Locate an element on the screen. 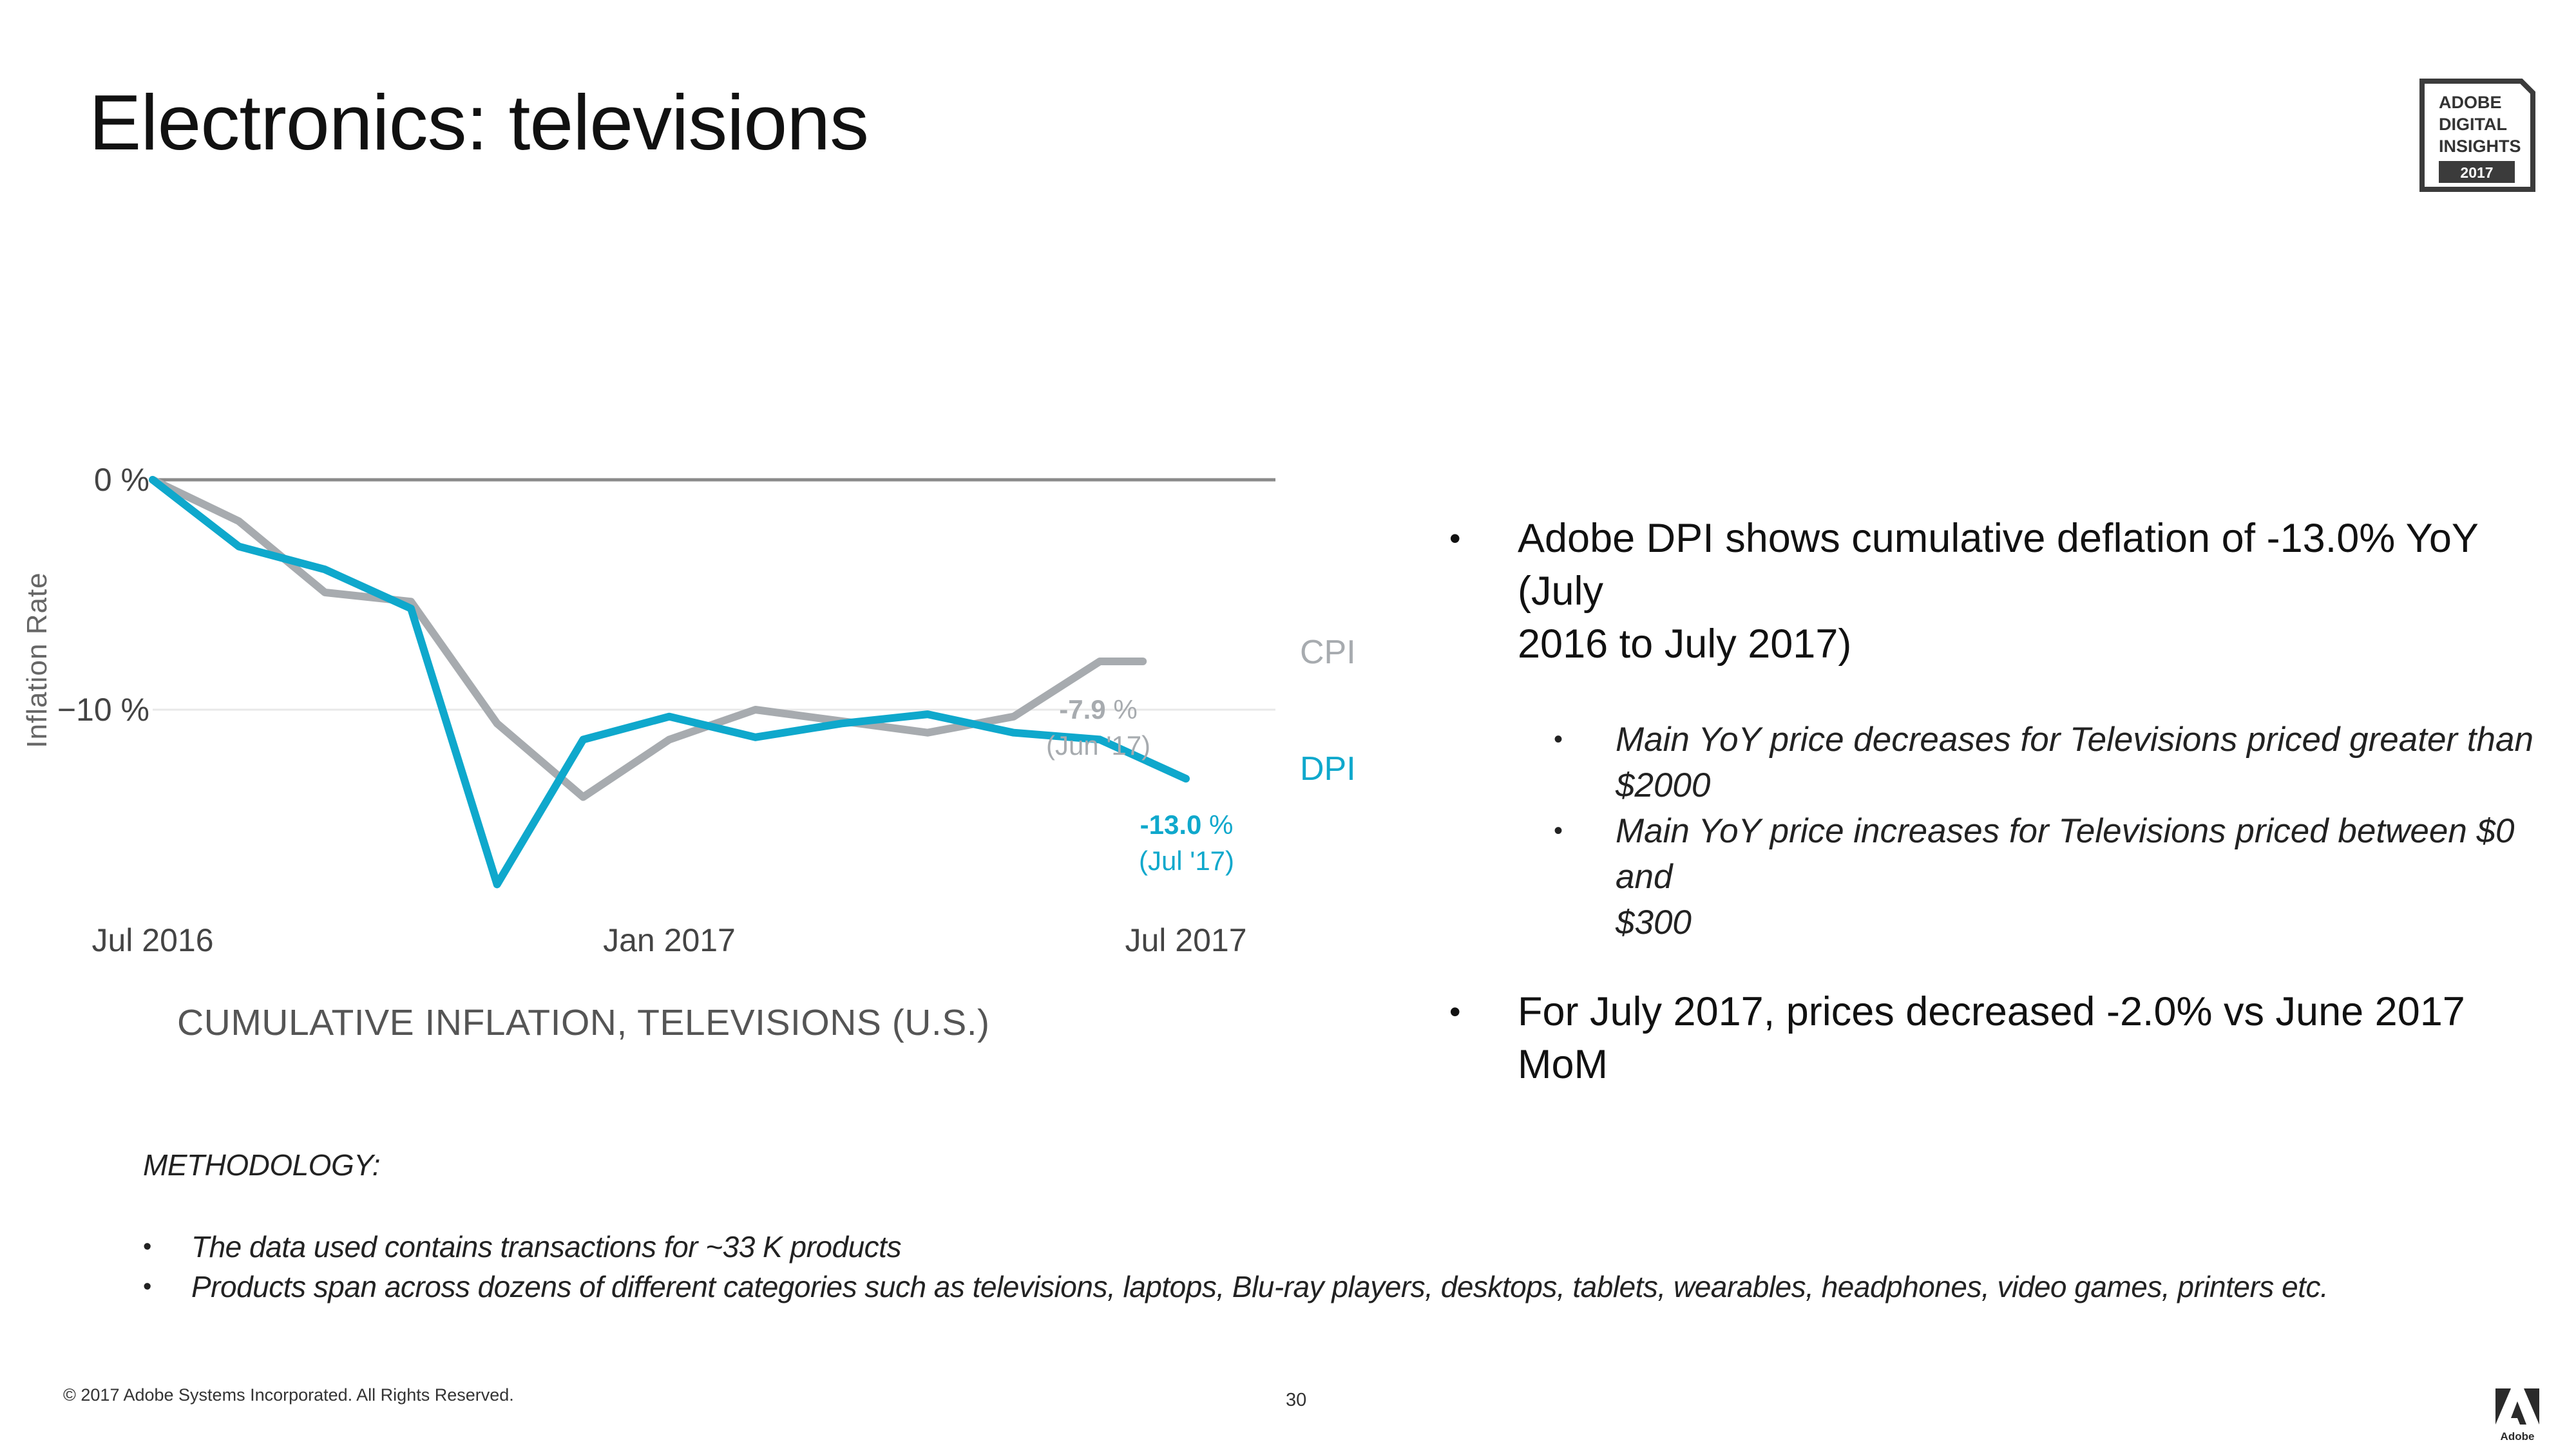 This screenshot has height=1449, width=2576. page-title: Electronics: televisions is located at coordinates (479, 123).